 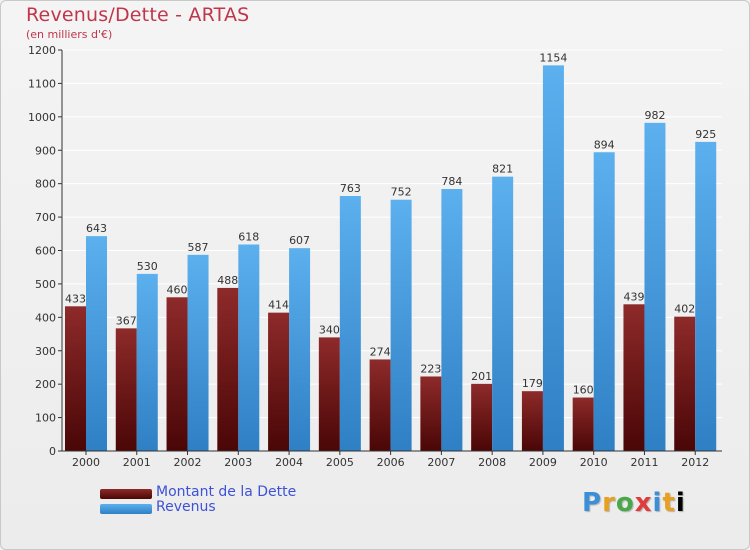 I want to click on data-label-revenus: 925, so click(x=705, y=134).